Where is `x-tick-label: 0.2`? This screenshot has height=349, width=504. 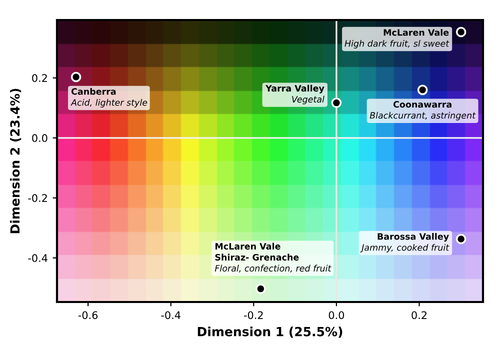 x-tick-label: 0.2 is located at coordinates (419, 315).